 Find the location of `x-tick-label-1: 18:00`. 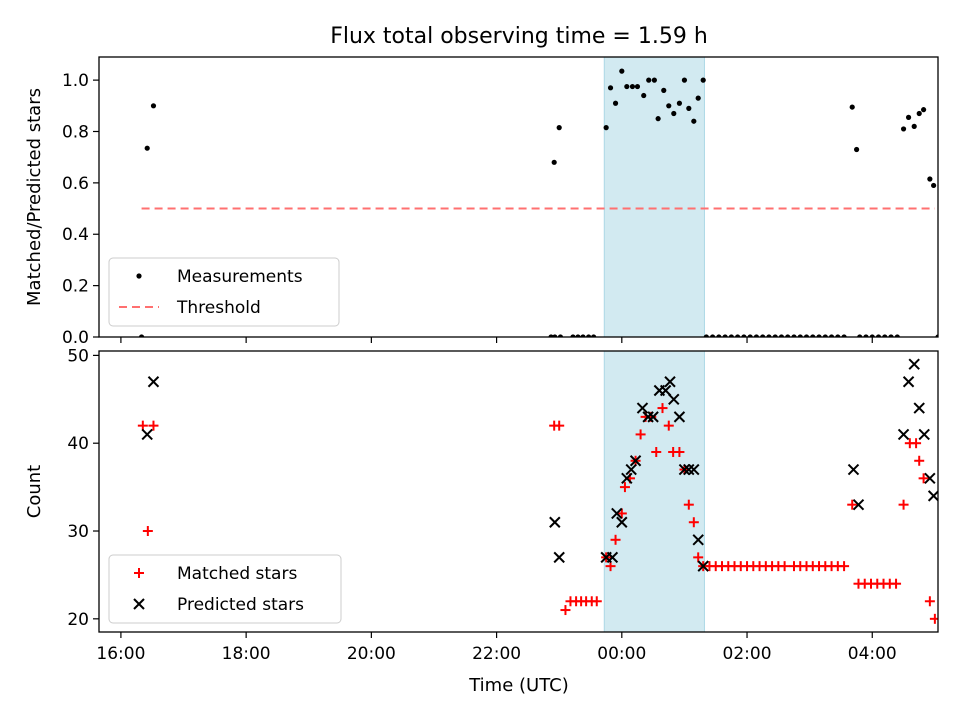

x-tick-label-1: 18:00 is located at coordinates (246, 654).